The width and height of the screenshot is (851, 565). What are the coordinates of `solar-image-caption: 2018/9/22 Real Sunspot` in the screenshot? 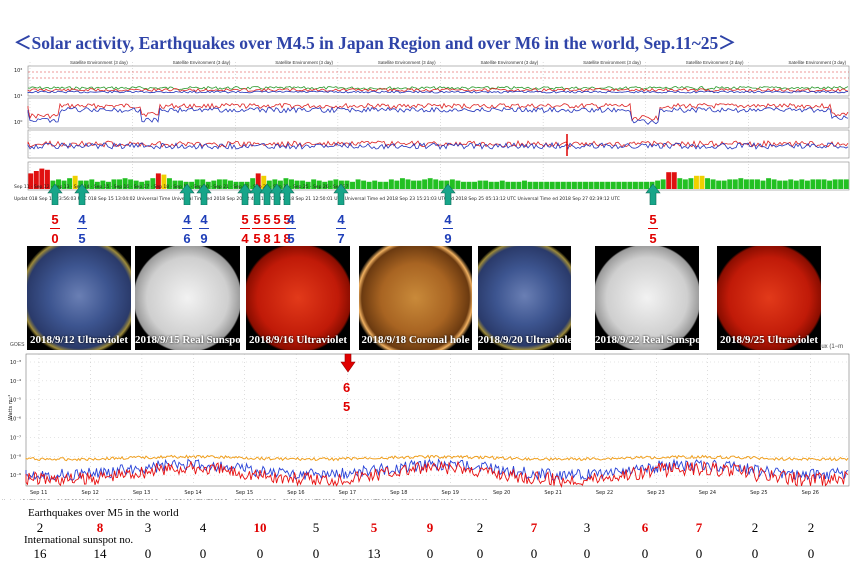 It's located at (647, 340).